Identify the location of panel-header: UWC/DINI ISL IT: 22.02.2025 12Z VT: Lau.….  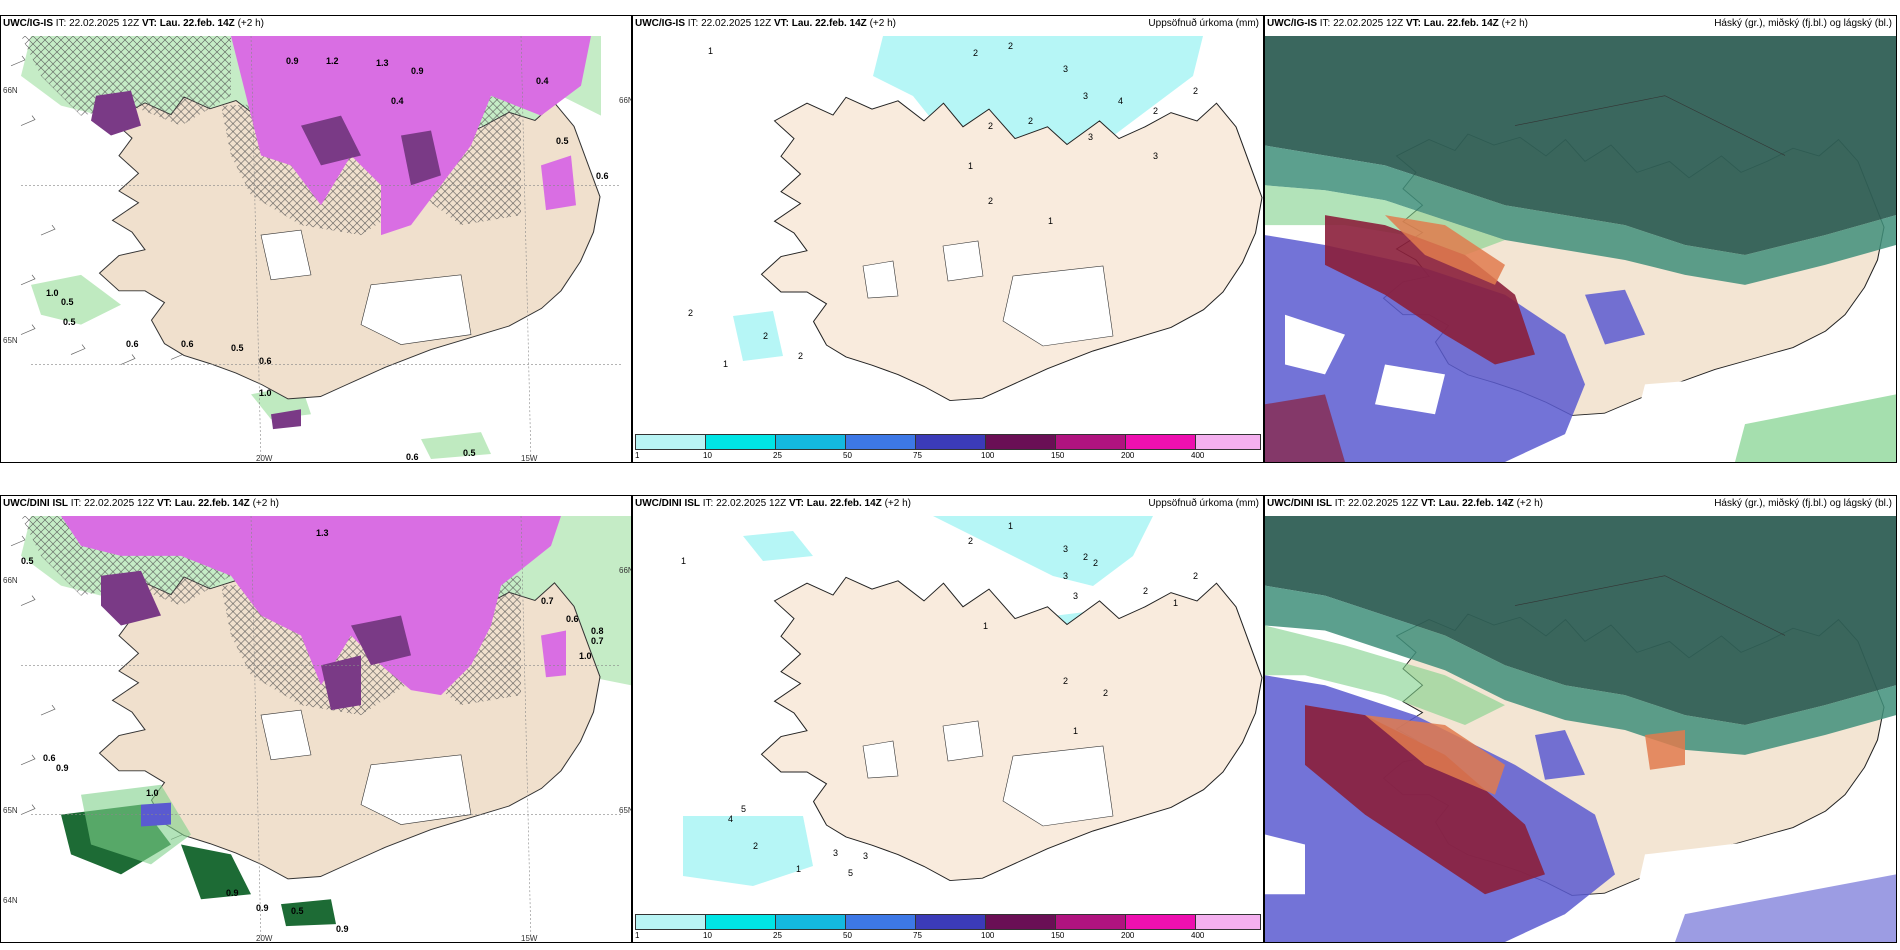
(315, 504).